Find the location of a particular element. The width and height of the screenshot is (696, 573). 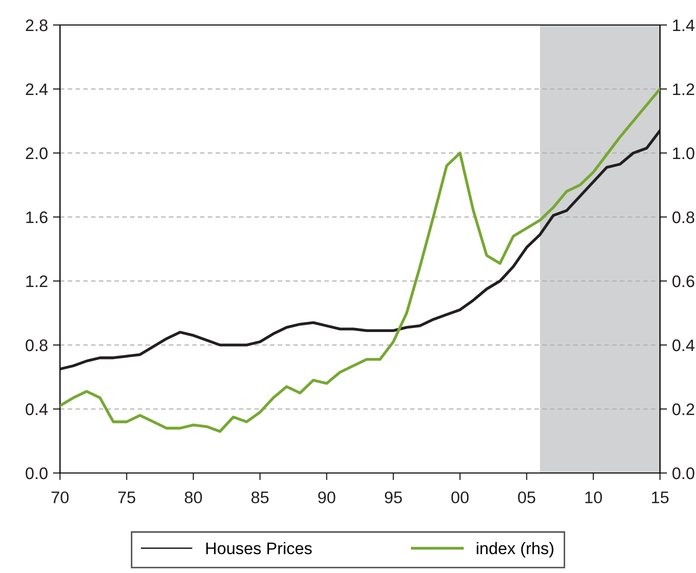

y2-tick-label: 0.2 is located at coordinates (683, 409).